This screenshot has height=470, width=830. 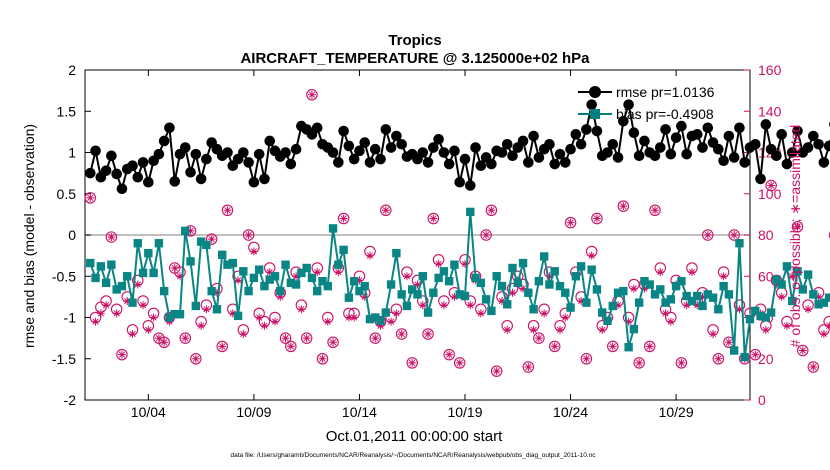 What do you see at coordinates (72, 70) in the screenshot?
I see `y-tick-label-left: 2` at bounding box center [72, 70].